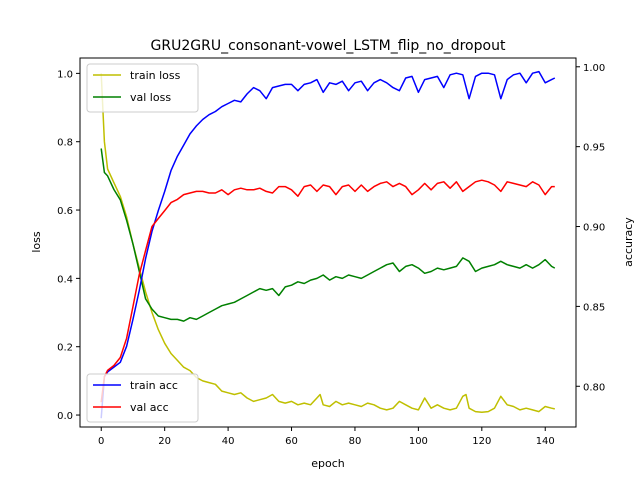  What do you see at coordinates (628, 242) in the screenshot?
I see `y-axis-right-label: accuracy` at bounding box center [628, 242].